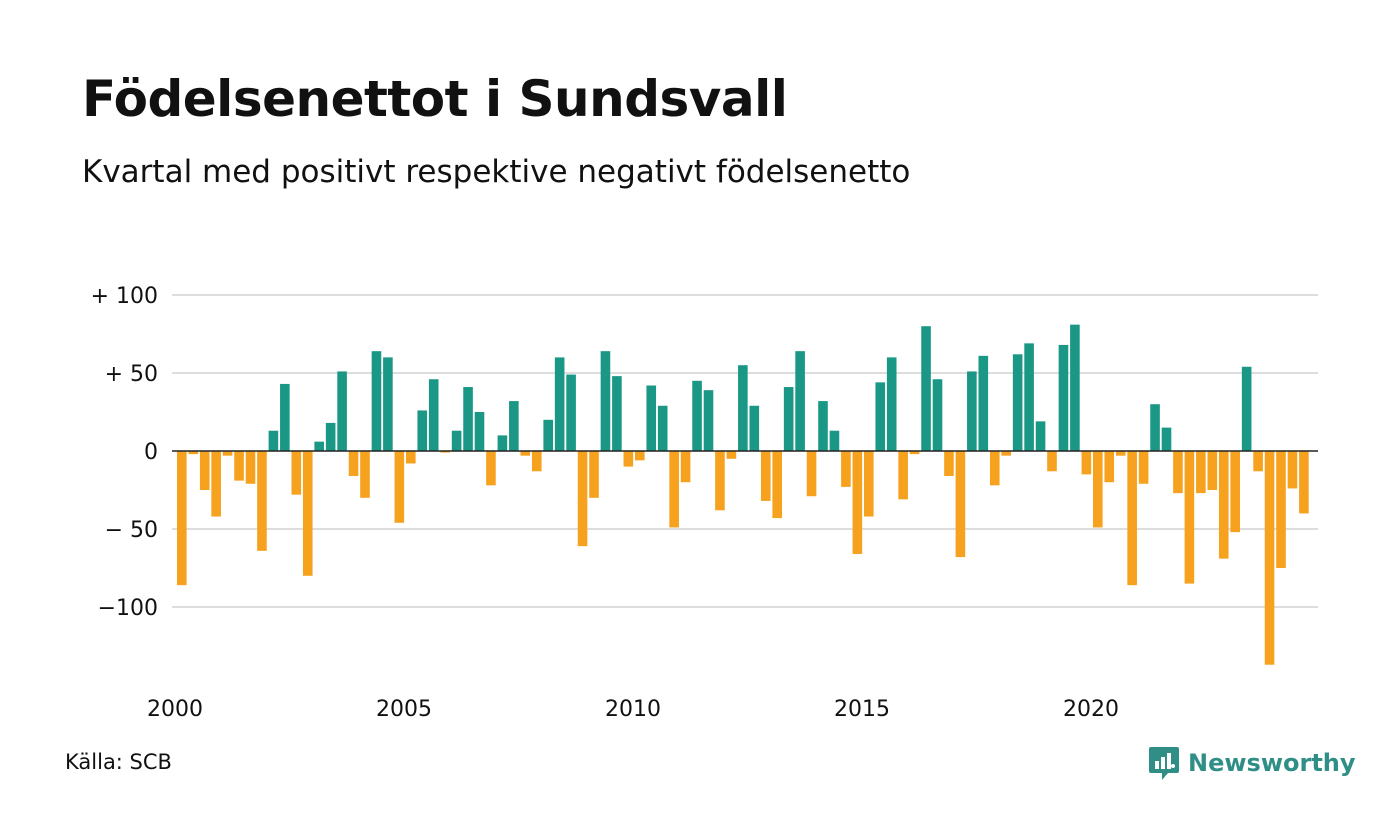  What do you see at coordinates (128, 608) in the screenshot?
I see `y-tick-label: −100` at bounding box center [128, 608].